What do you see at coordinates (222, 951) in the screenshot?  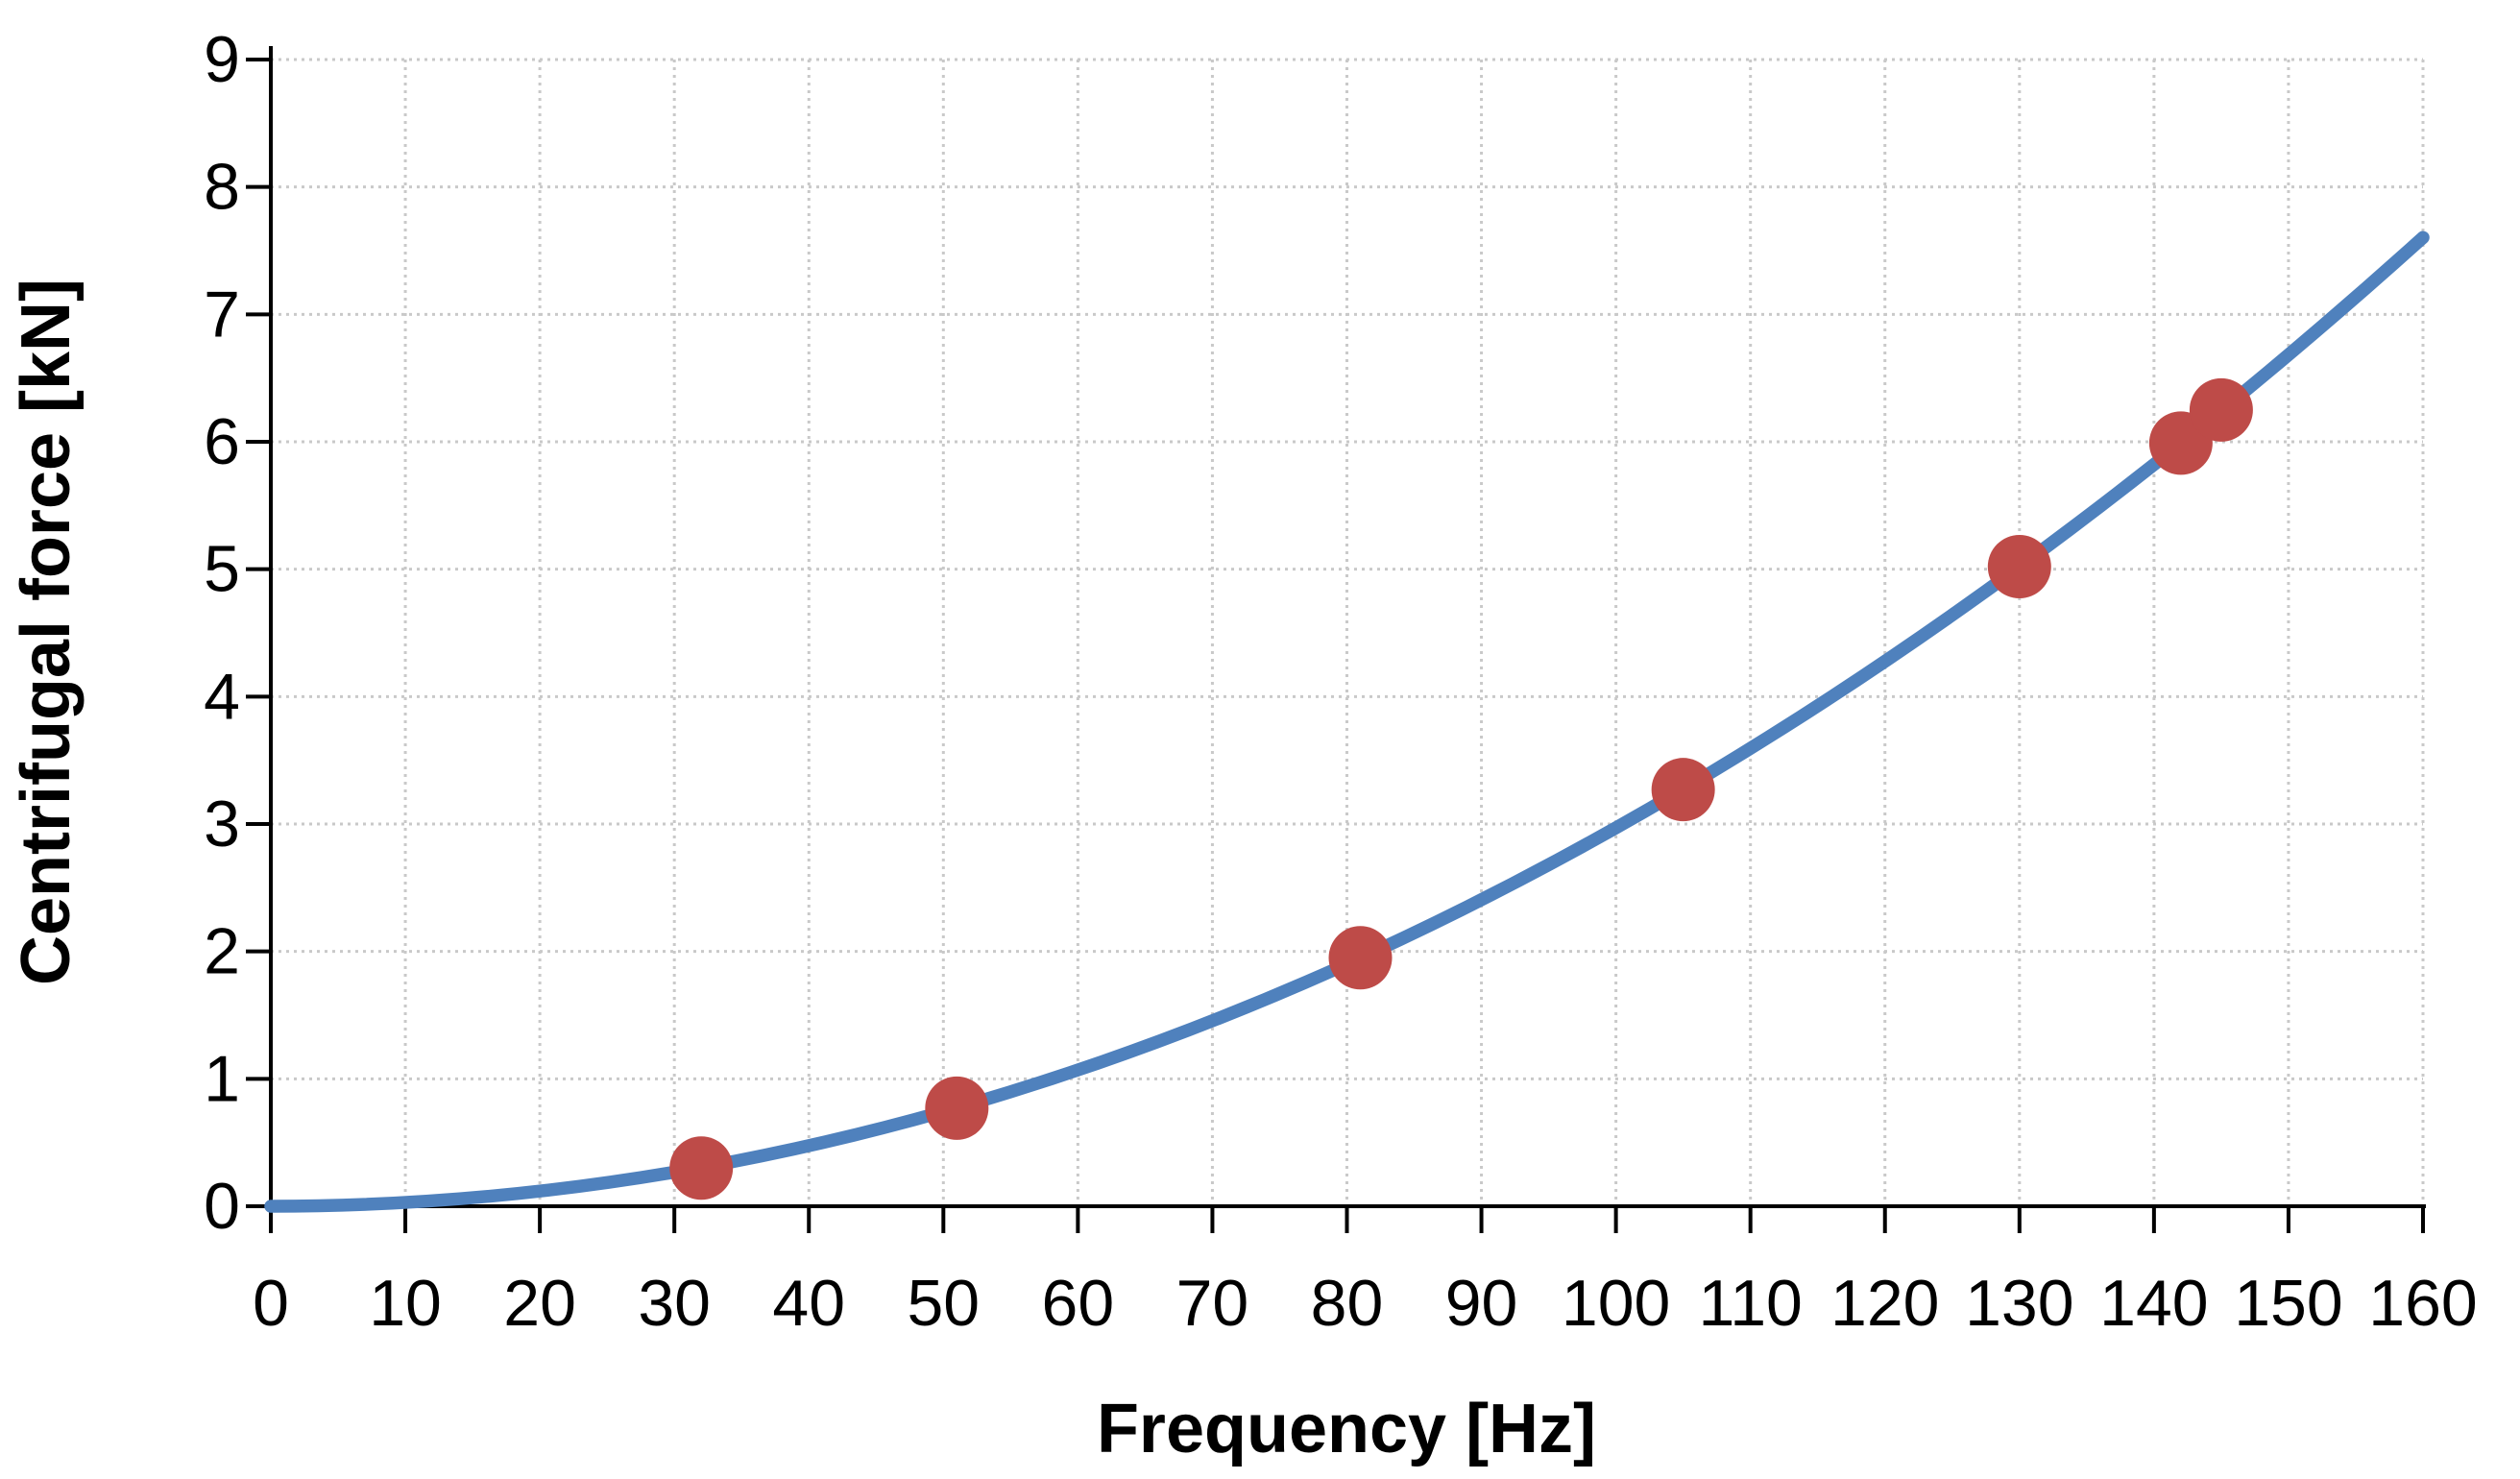 I see `y-tick-label: 2` at bounding box center [222, 951].